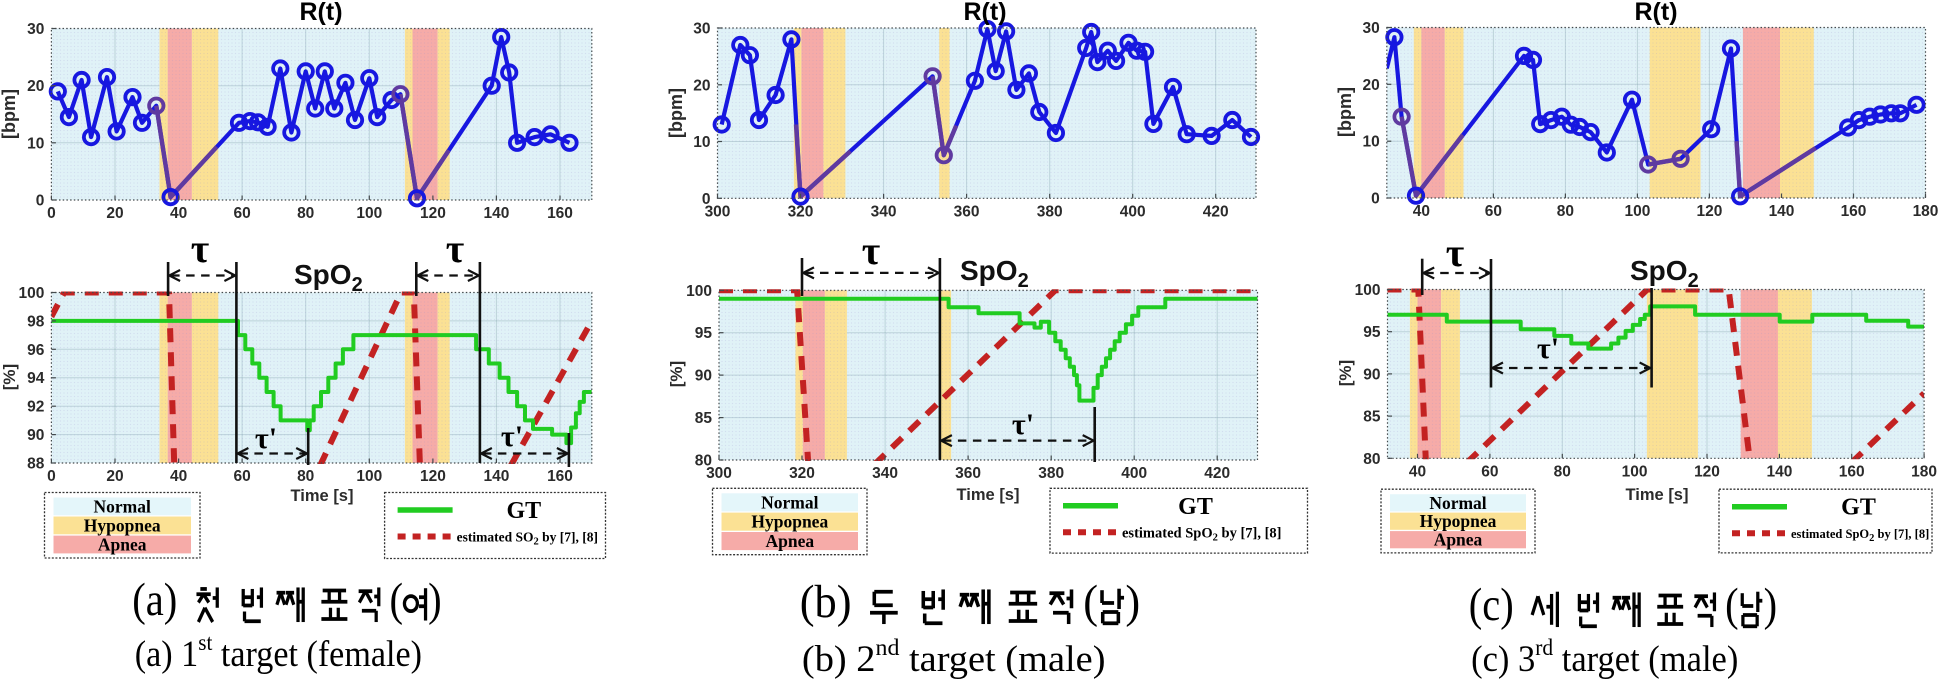 Image resolution: width=1940 pixels, height=680 pixels. I want to click on svg-text: 400, so click(1133, 211).